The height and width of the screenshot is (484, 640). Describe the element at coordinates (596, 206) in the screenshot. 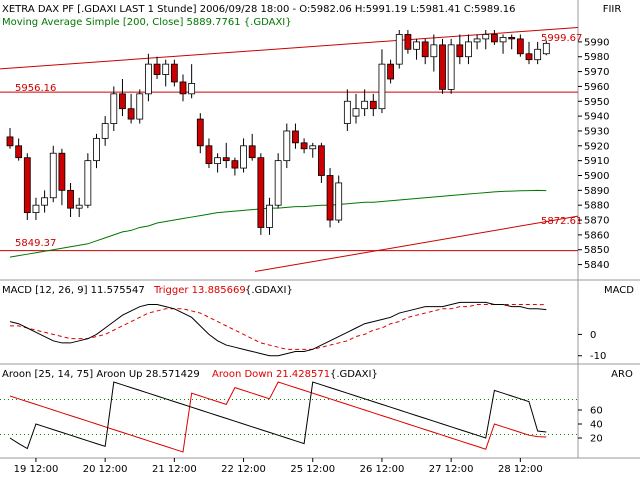

I see `price-tick-label: 5880` at that location.